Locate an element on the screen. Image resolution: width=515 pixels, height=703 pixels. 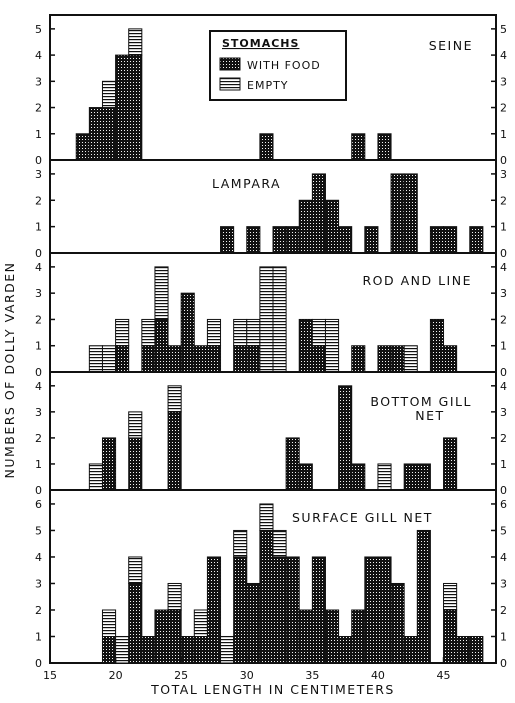
legend-label-empty: EMPTY is located at coordinates (268, 85).